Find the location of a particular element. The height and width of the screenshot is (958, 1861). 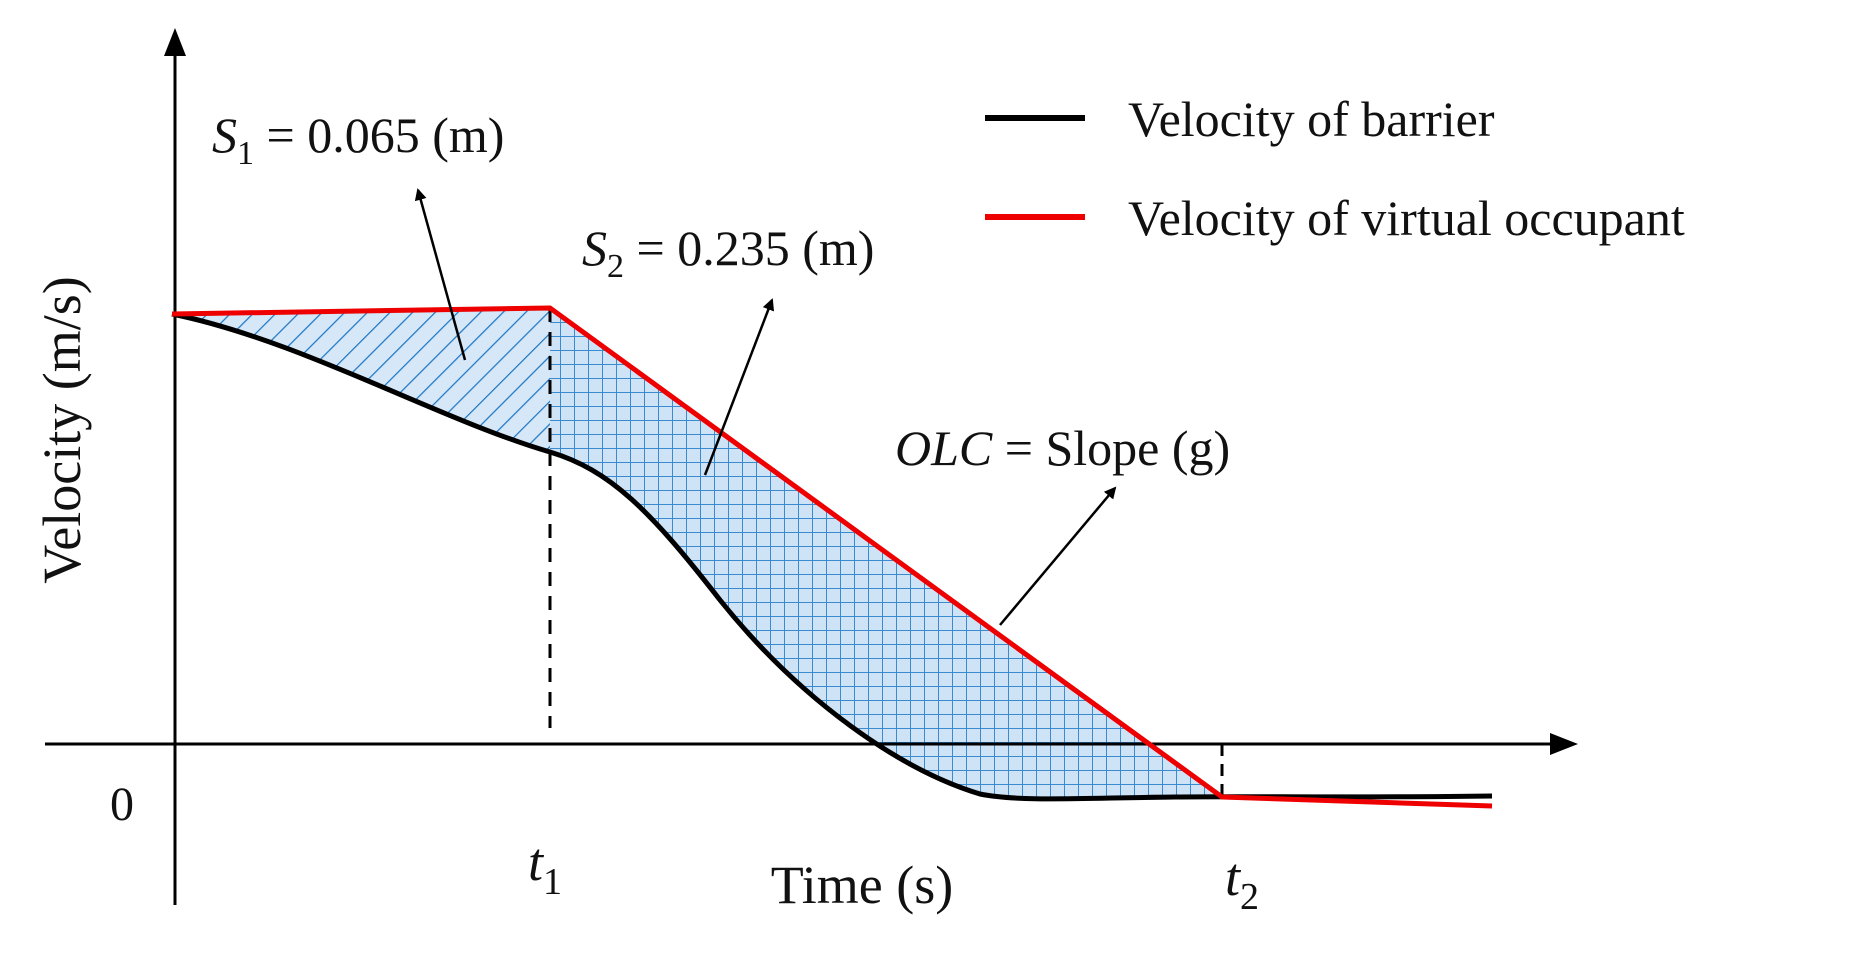

annotation-olc: OLC = Slope (g) is located at coordinates (1062, 448).